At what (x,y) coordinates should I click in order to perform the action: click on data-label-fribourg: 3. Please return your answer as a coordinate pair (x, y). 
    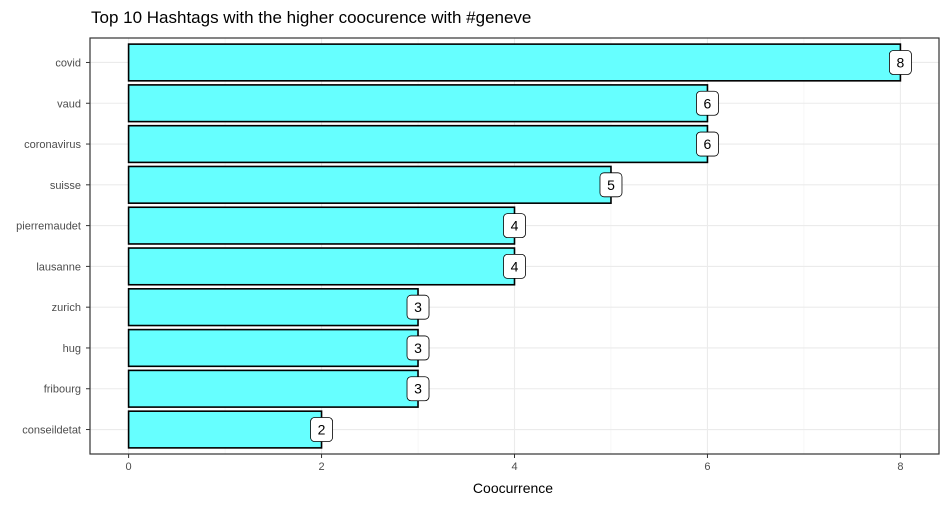
    Looking at the image, I should click on (418, 389).